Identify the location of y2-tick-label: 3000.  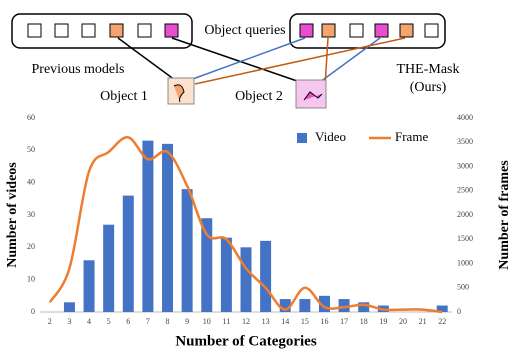
(465, 165).